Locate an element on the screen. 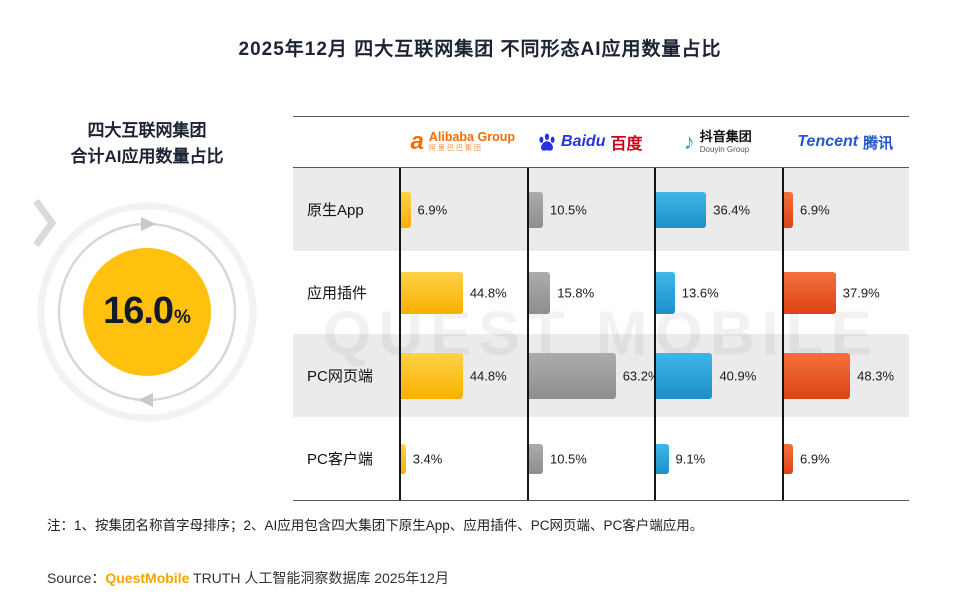  bar-cell: 13.6% is located at coordinates (718, 292).